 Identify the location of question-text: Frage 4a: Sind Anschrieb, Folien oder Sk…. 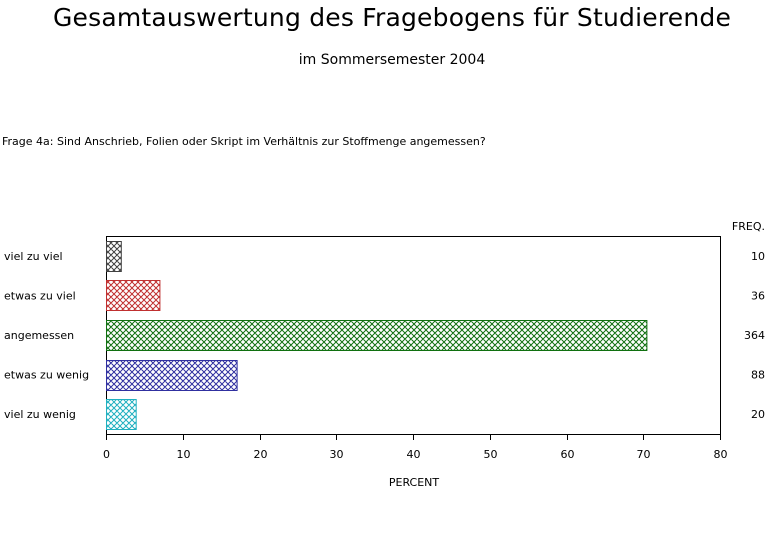
(244, 141).